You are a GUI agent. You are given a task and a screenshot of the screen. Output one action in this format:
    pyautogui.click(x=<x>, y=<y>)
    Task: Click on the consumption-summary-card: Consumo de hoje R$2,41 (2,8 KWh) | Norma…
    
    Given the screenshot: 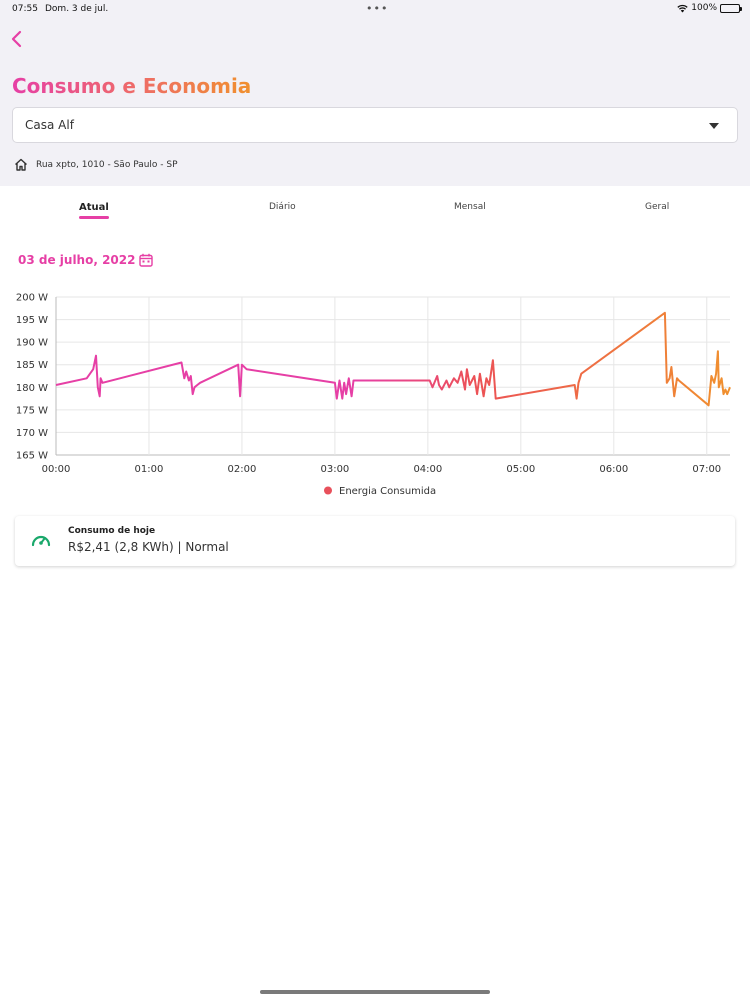 What is the action you would take?
    pyautogui.click(x=375, y=541)
    